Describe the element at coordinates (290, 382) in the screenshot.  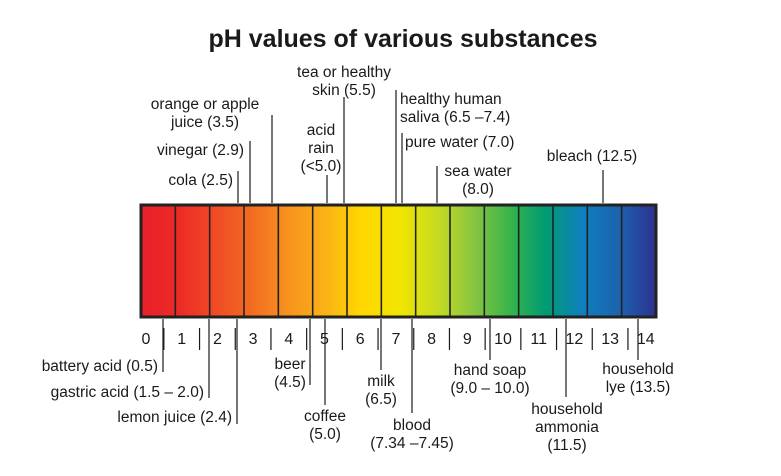
I see `beer-label-line: (4.5)` at that location.